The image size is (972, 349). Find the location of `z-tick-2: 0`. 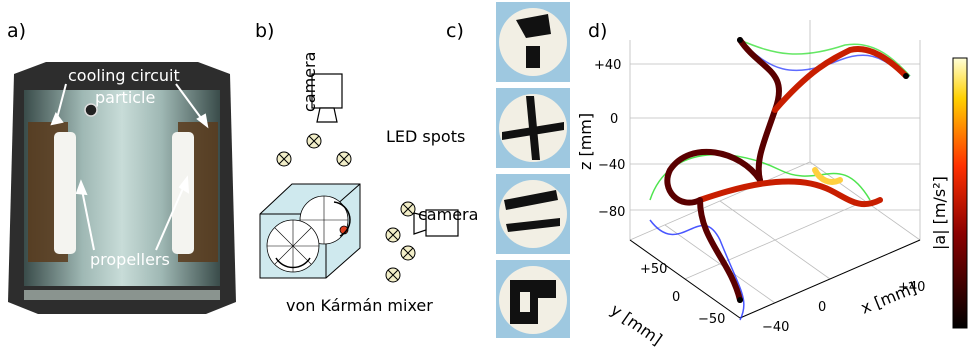

z-tick-2: 0 is located at coordinates (614, 119).